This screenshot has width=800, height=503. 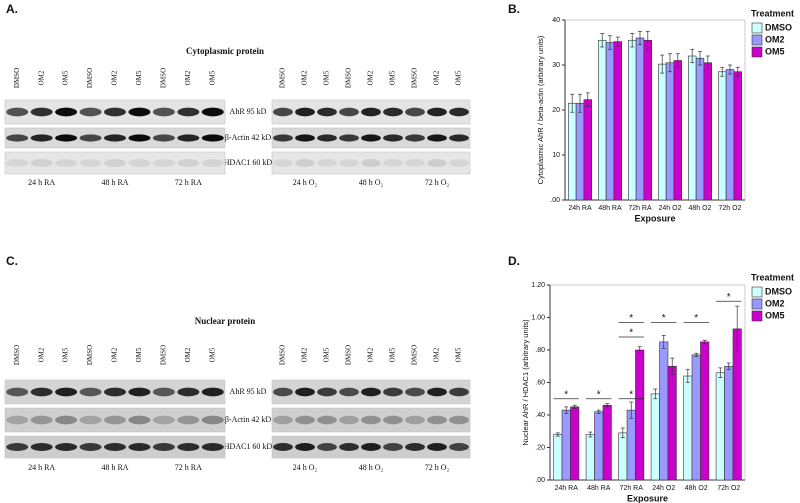 I want to click on y-tick-label: .60, so click(x=540, y=382).